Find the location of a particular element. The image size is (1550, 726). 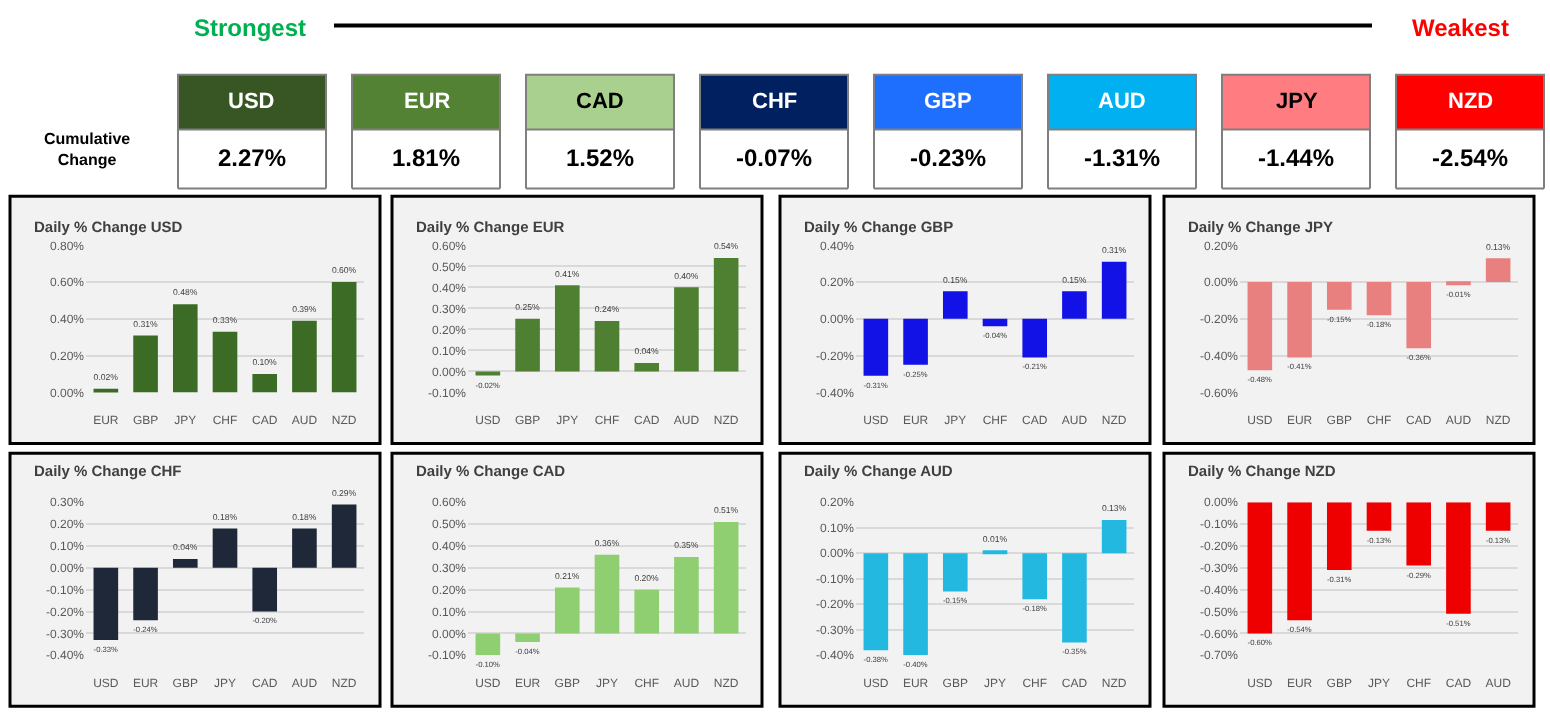

data-label: -1.44% is located at coordinates (1296, 158).